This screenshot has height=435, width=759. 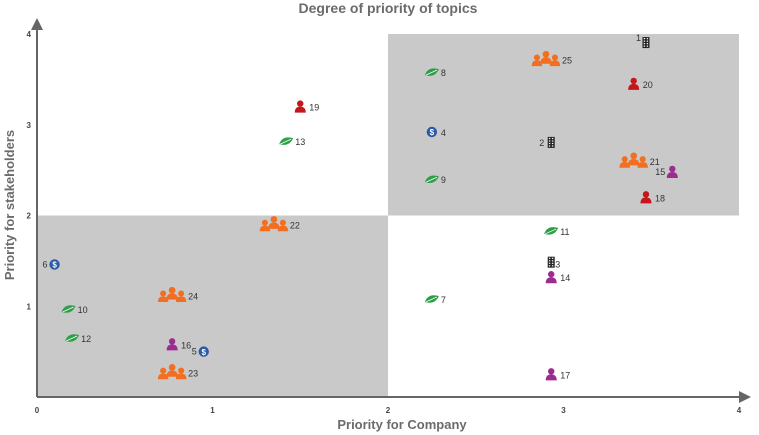 What do you see at coordinates (551, 58) in the screenshot?
I see `point-group-icon: 25` at bounding box center [551, 58].